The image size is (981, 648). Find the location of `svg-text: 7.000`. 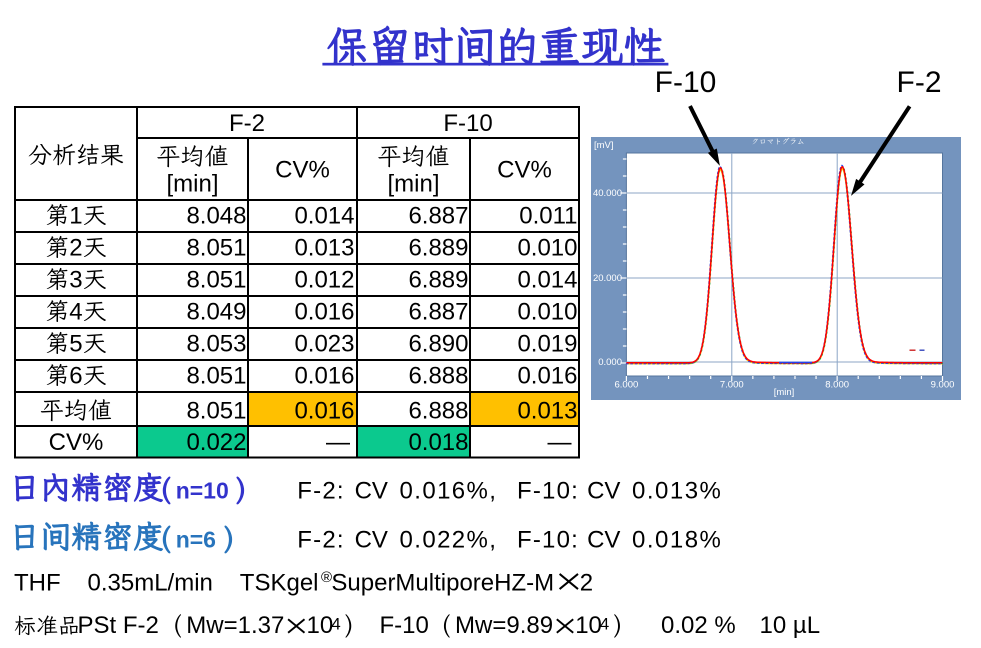

svg-text: 7.000 is located at coordinates (732, 385).